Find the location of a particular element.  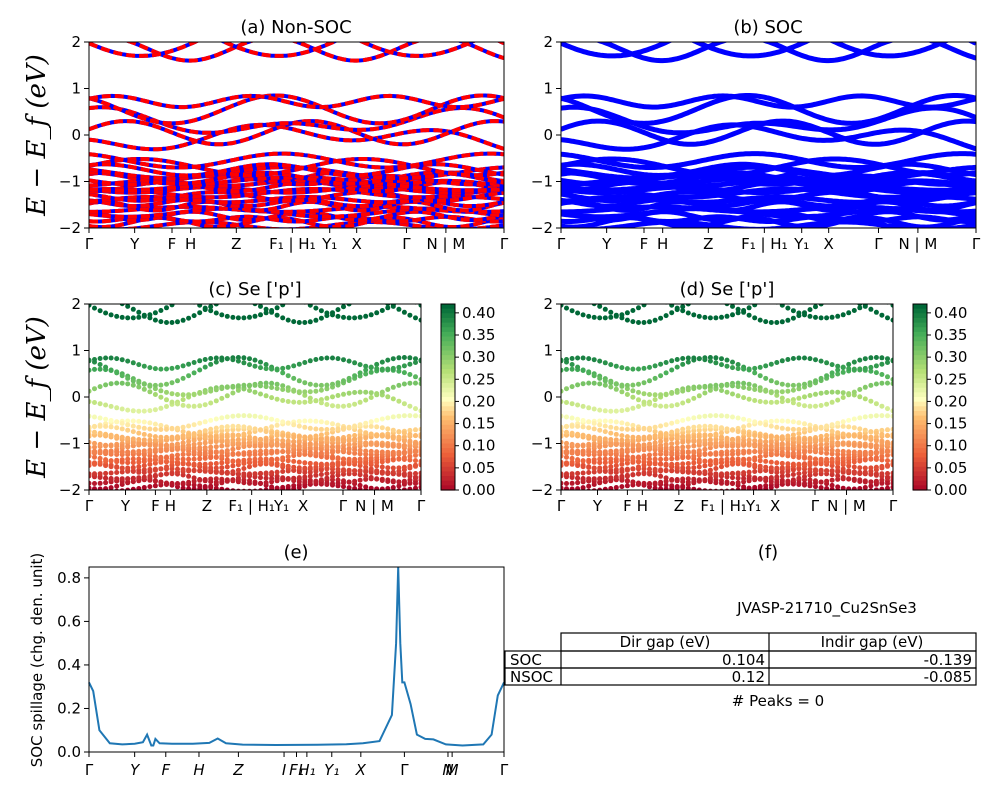

c-xtick-label: X is located at coordinates (303, 506).